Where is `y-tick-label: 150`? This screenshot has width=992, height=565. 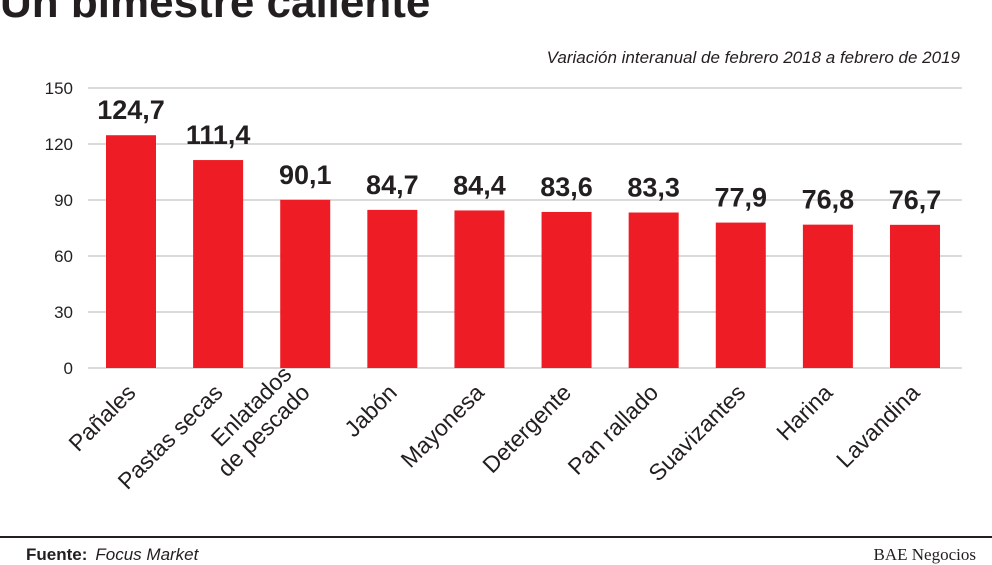
y-tick-label: 150 is located at coordinates (59, 88).